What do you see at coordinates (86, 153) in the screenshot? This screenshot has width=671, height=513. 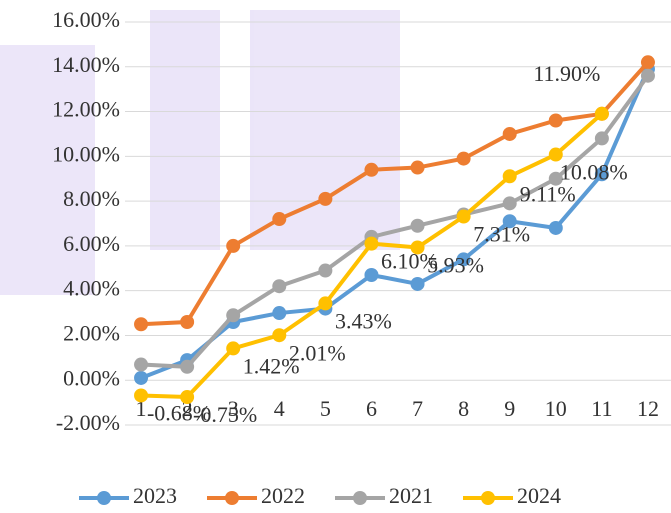 I see `y-tick-label: 10.00%` at bounding box center [86, 153].